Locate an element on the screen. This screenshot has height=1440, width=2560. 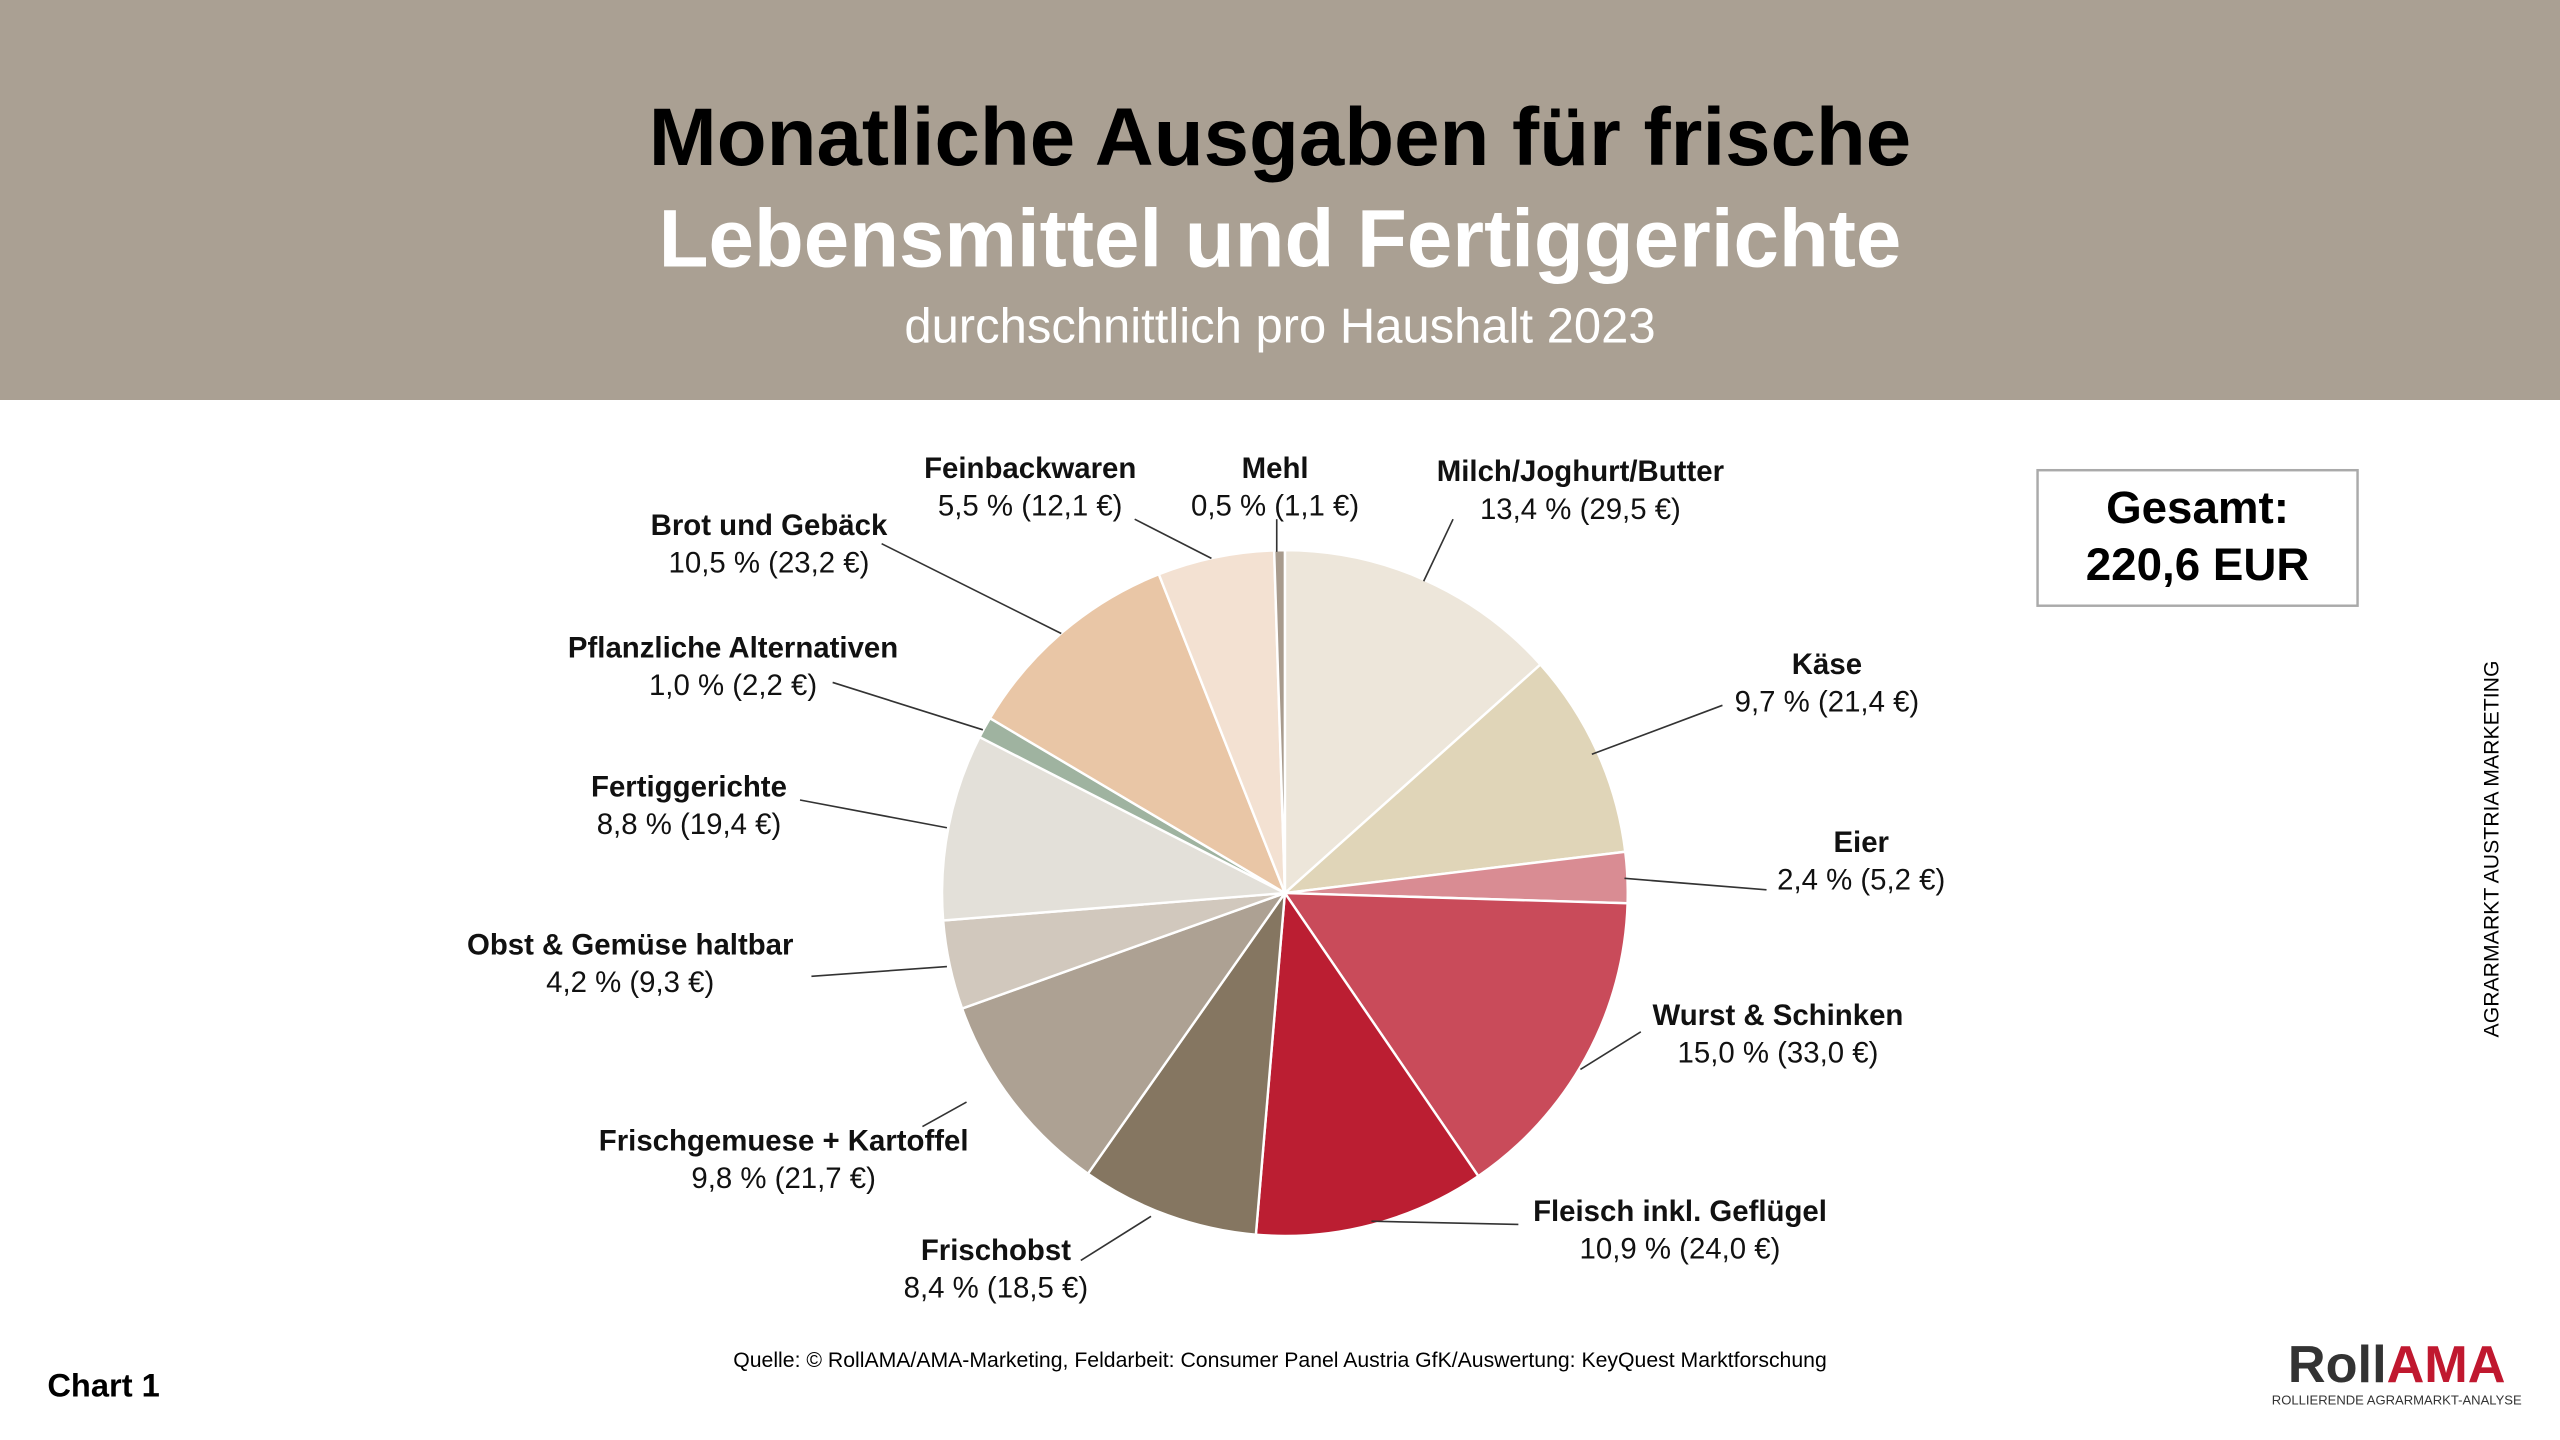
title-line-1: Monatliche Ausgaben für frische is located at coordinates (1280, 137).